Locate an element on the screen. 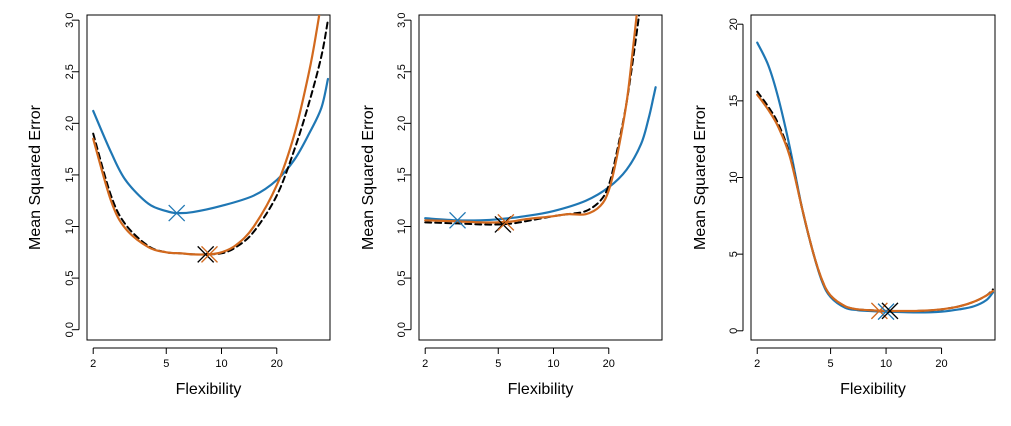  y-tick-label: 5 is located at coordinates (734, 254).